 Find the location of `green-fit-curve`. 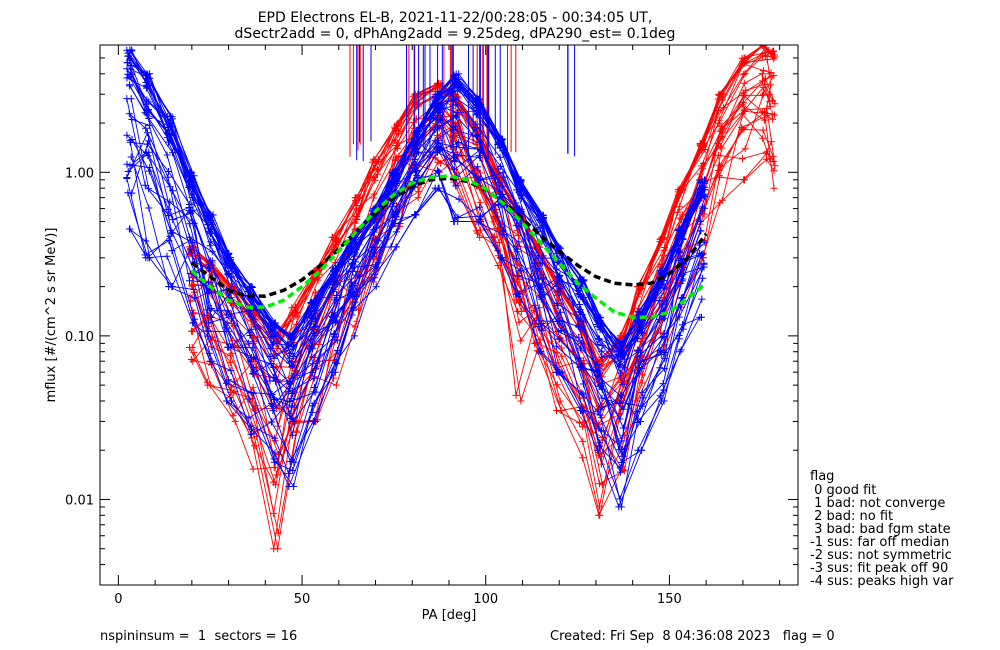

green-fit-curve is located at coordinates (449, 246).